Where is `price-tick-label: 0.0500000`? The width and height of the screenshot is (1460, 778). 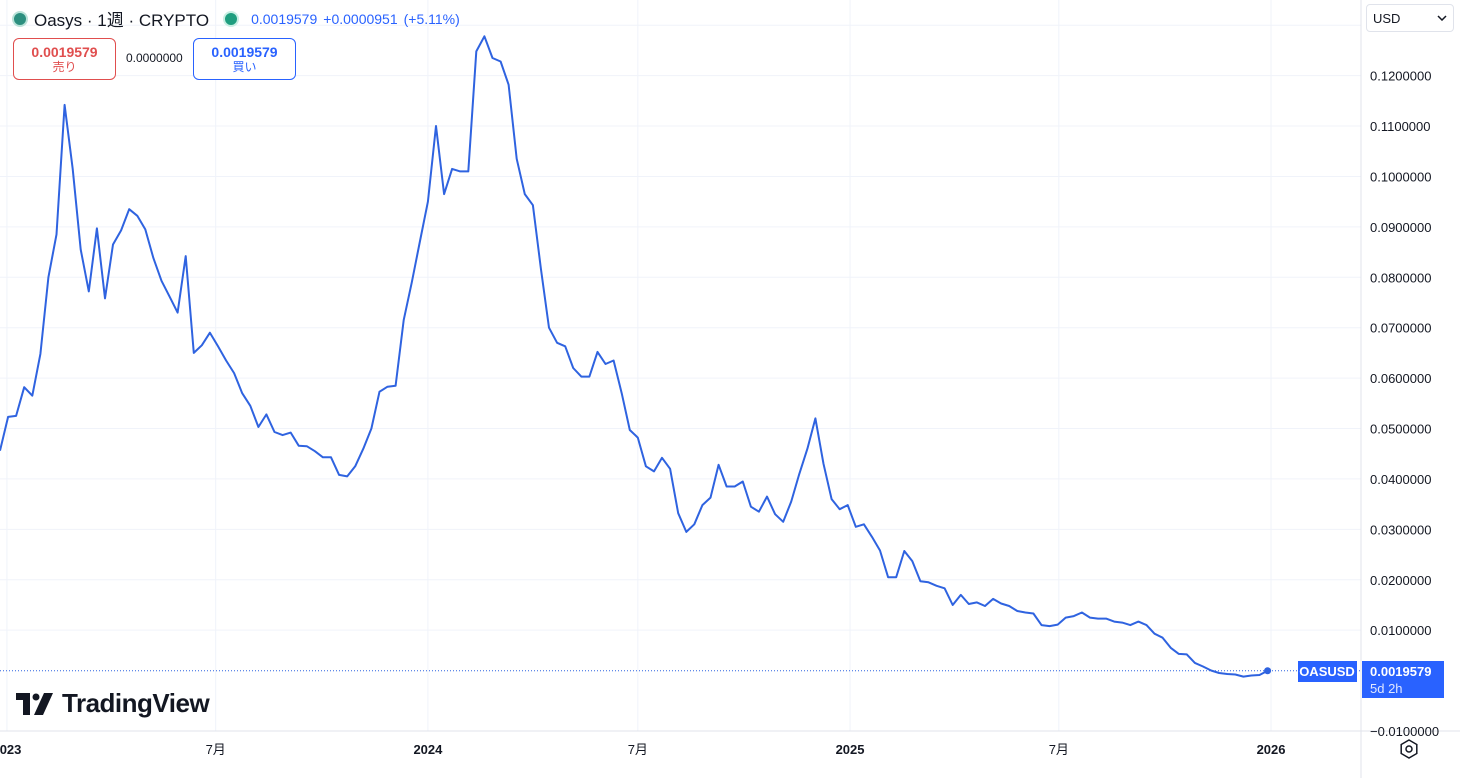 price-tick-label: 0.0500000 is located at coordinates (1400, 429).